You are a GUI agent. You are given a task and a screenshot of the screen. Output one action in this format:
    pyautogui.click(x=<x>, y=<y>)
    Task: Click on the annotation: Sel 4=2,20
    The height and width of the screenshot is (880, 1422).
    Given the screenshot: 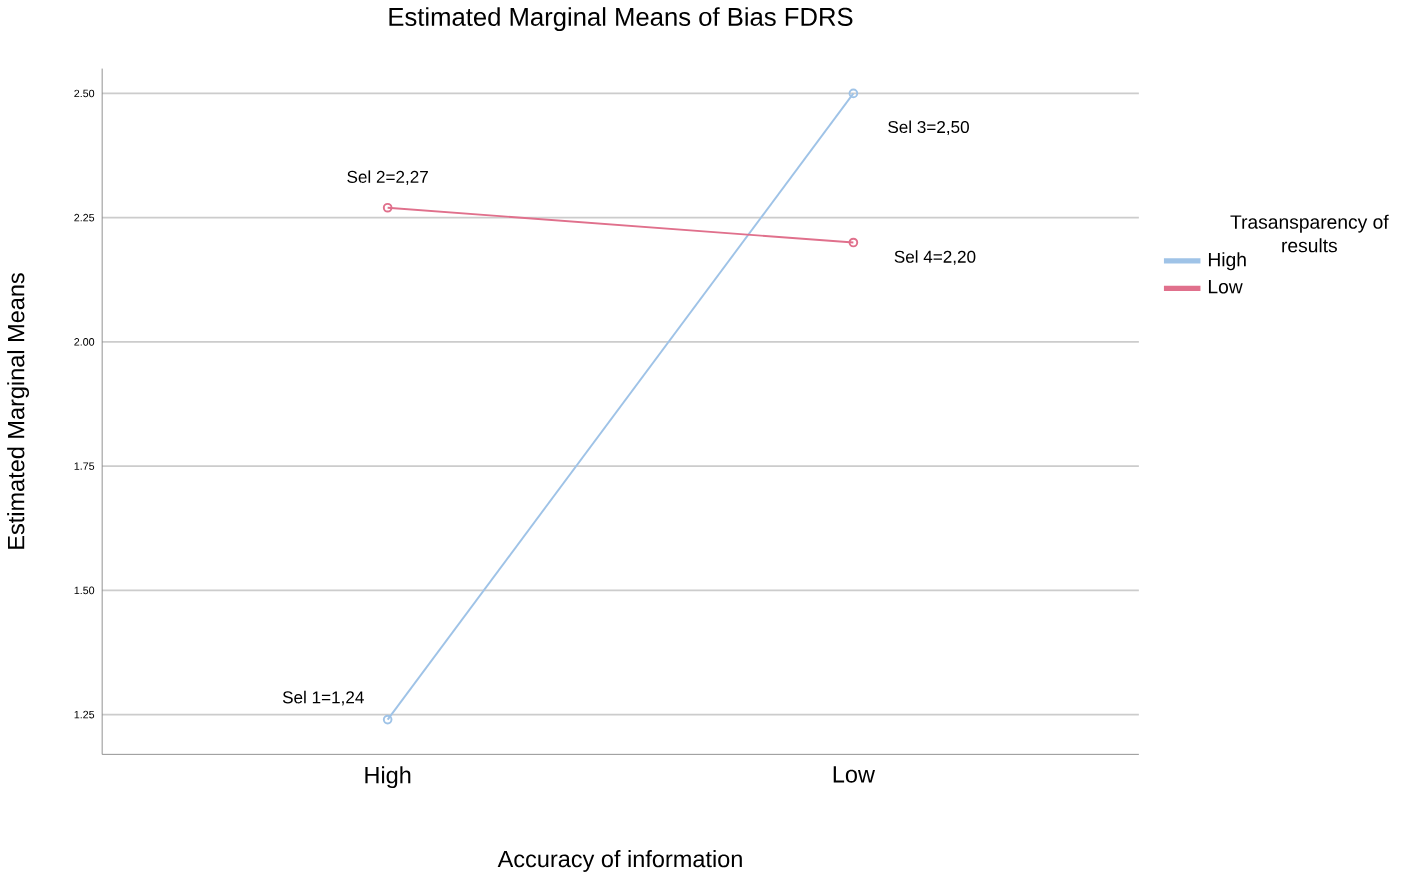 What is the action you would take?
    pyautogui.click(x=935, y=258)
    